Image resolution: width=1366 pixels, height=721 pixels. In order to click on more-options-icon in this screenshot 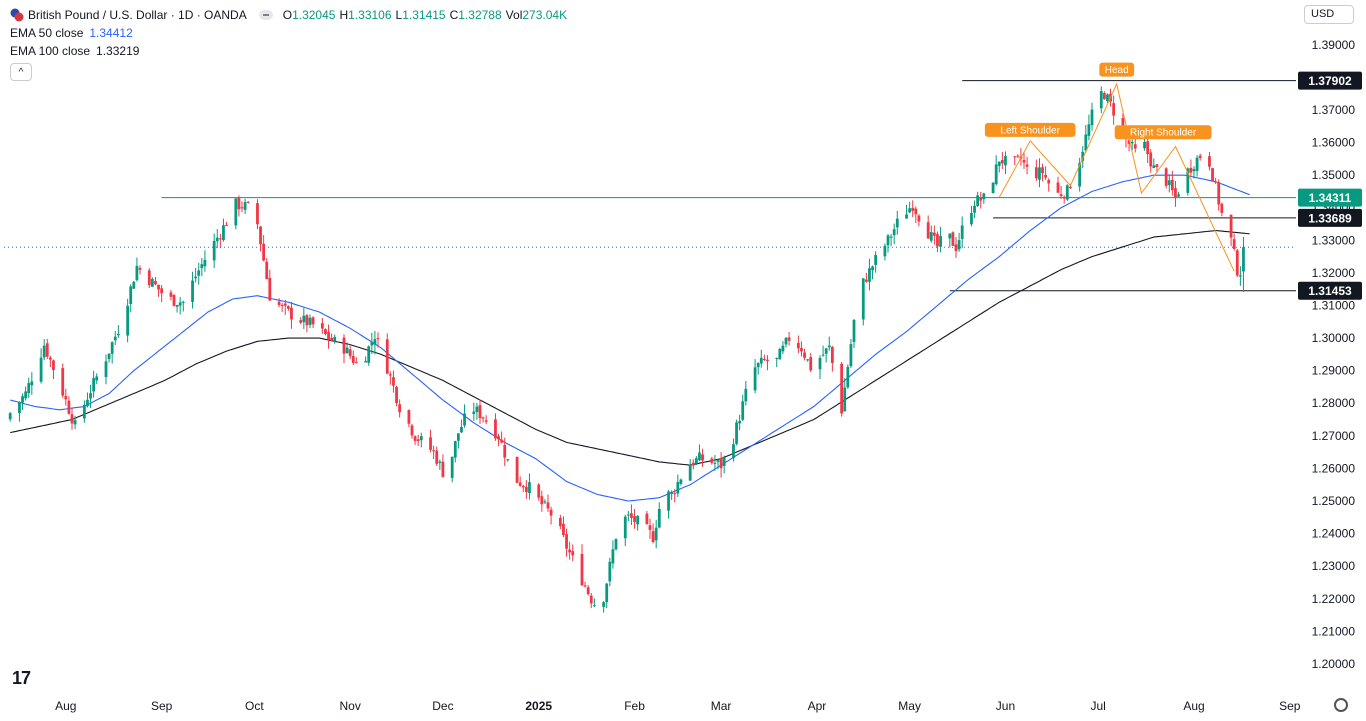, I will do `click(265, 15)`.